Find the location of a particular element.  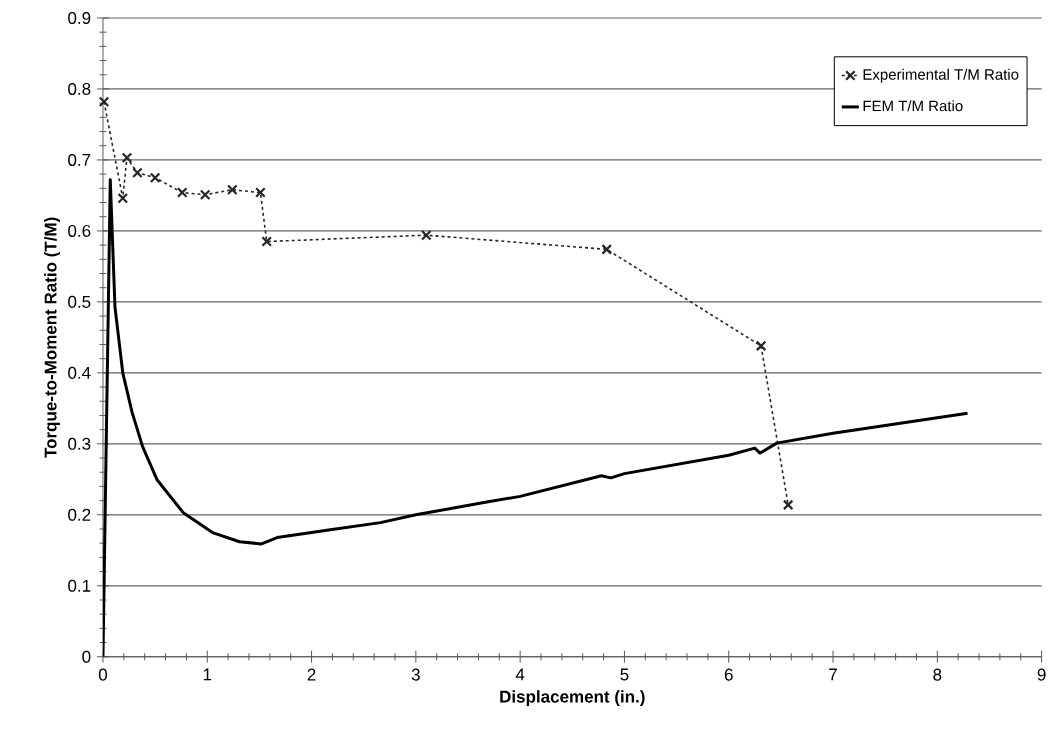

x-tick-label: 6 is located at coordinates (728, 674).